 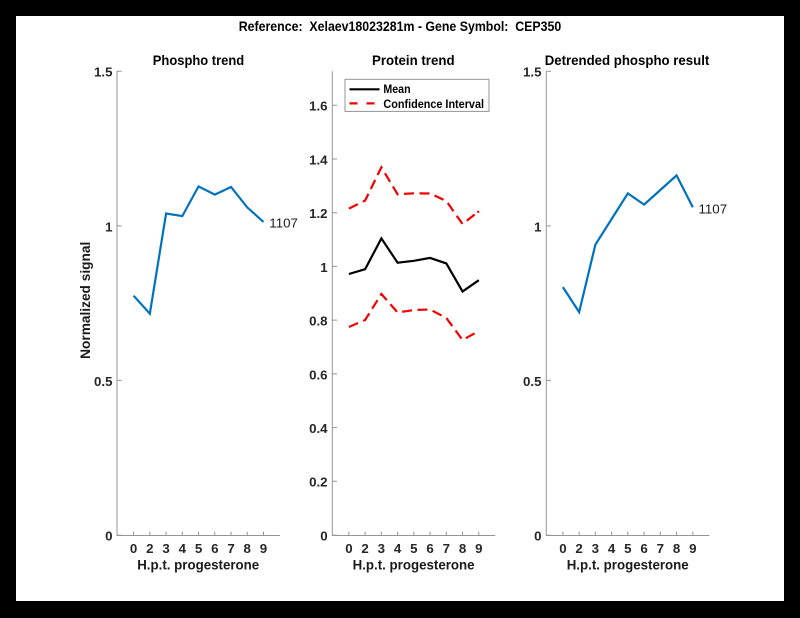 What do you see at coordinates (318, 106) in the screenshot?
I see `svg-text: 1.6` at bounding box center [318, 106].